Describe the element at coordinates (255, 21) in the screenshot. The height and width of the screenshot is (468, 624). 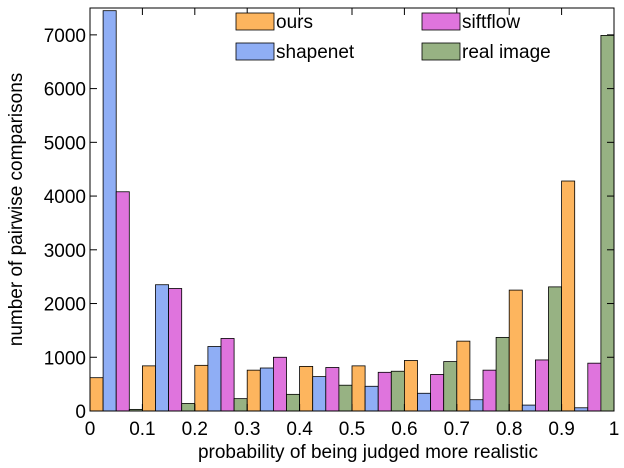
I see `legend-swatch-ours` at that location.